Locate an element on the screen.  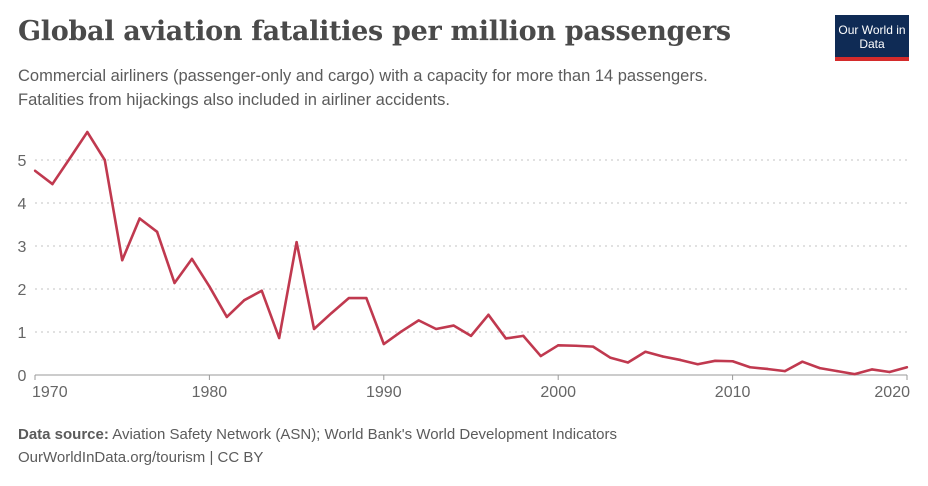
owid-logo: Our World in Data is located at coordinates (872, 38).